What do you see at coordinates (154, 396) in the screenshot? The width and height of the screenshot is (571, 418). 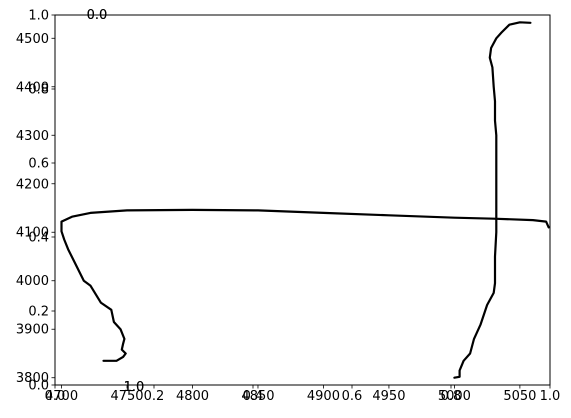 I see `overlay_axes-x-tick-label: 0.2` at bounding box center [154, 396].